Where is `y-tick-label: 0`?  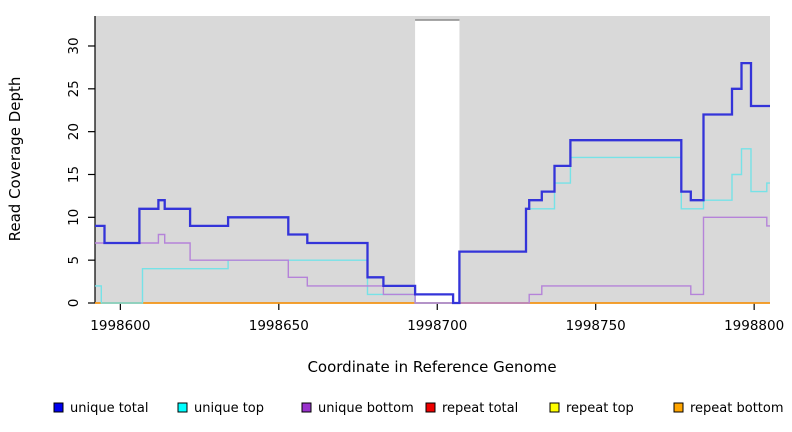 y-tick-label: 0 is located at coordinates (74, 303).